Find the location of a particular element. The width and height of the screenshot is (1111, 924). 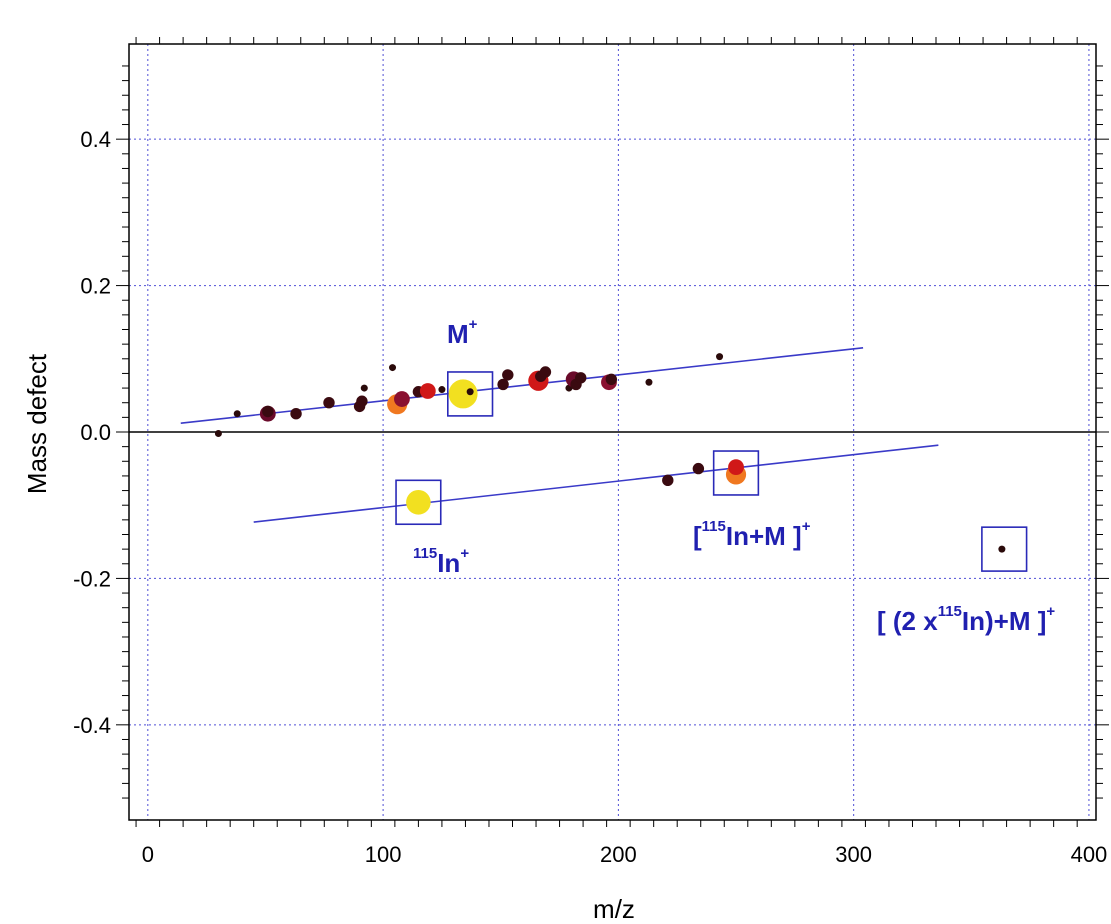

x-tick-label: 400 is located at coordinates (1089, 854).